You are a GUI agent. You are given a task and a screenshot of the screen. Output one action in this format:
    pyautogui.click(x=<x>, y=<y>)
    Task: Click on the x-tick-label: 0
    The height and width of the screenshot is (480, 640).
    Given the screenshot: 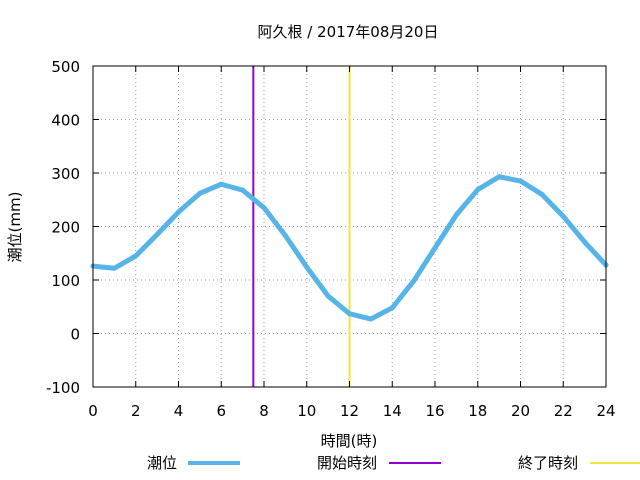 What is the action you would take?
    pyautogui.click(x=93, y=411)
    